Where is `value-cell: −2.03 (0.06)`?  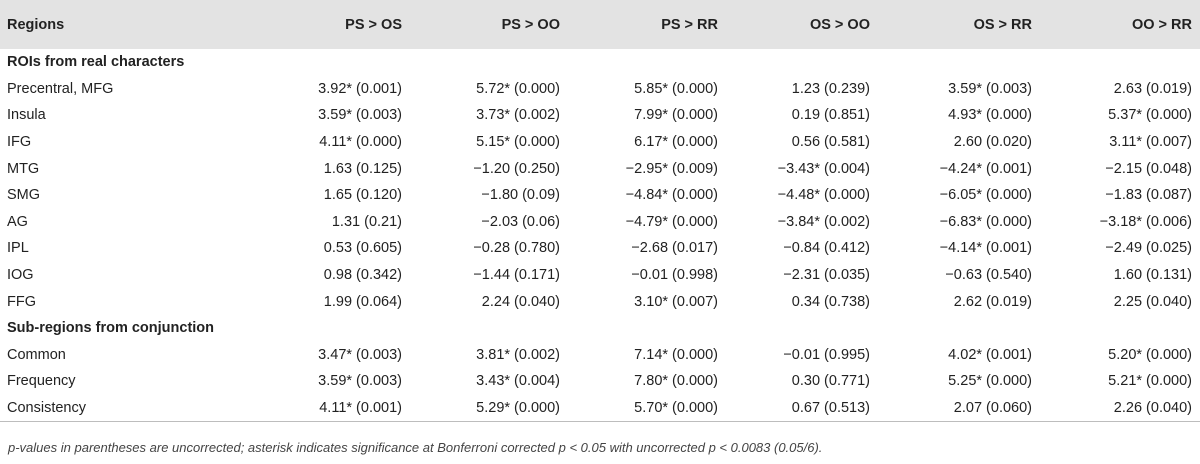
value-cell: −2.03 (0.06) is located at coordinates (520, 221).